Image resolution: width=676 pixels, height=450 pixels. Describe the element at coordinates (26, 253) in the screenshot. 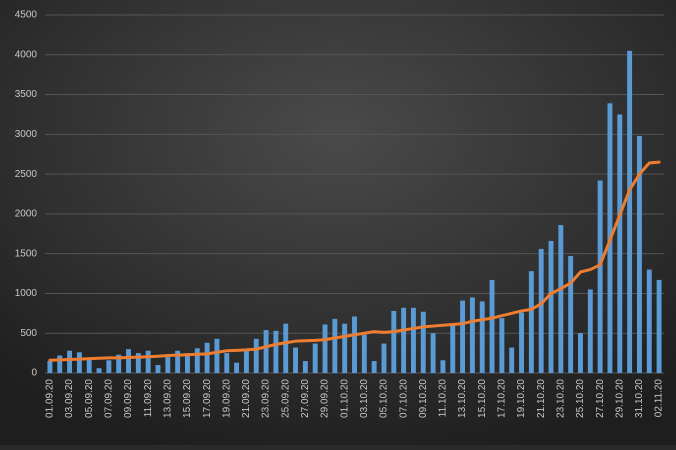

I see `y-tick-label: 1500` at that location.